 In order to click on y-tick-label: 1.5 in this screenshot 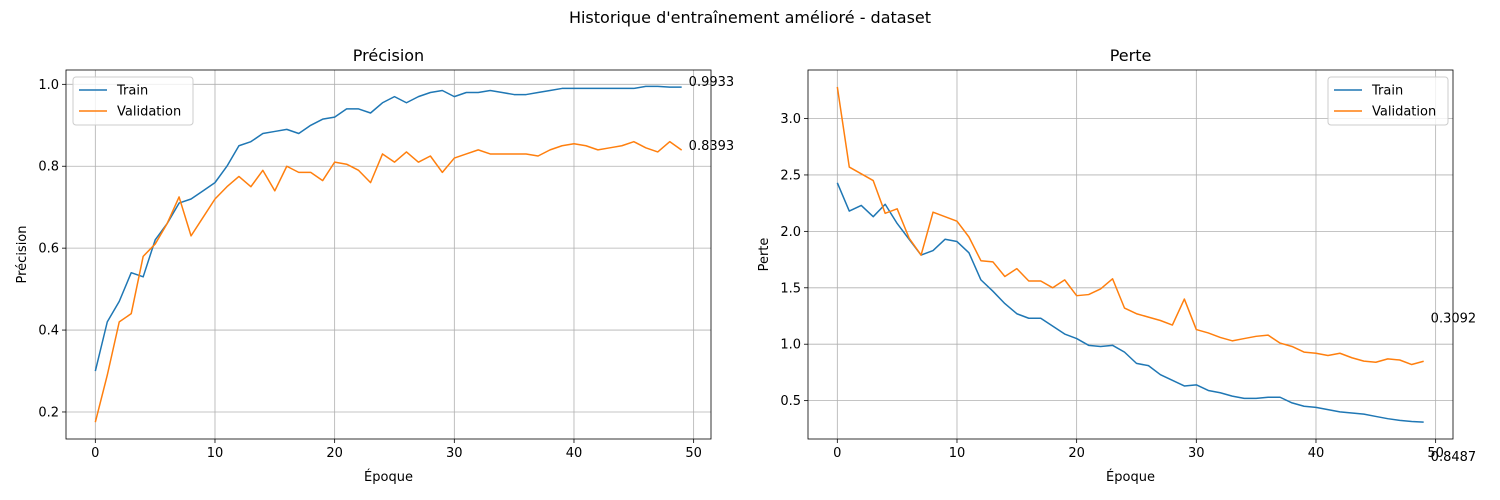, I will do `click(790, 288)`.